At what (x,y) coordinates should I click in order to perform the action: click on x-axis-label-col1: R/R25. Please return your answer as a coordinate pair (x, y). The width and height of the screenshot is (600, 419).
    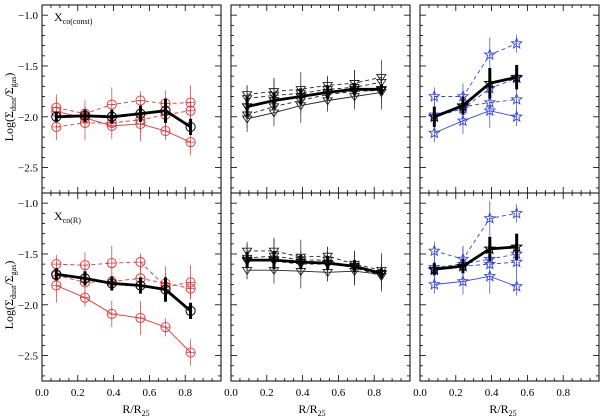
    Looking at the image, I should click on (135, 410).